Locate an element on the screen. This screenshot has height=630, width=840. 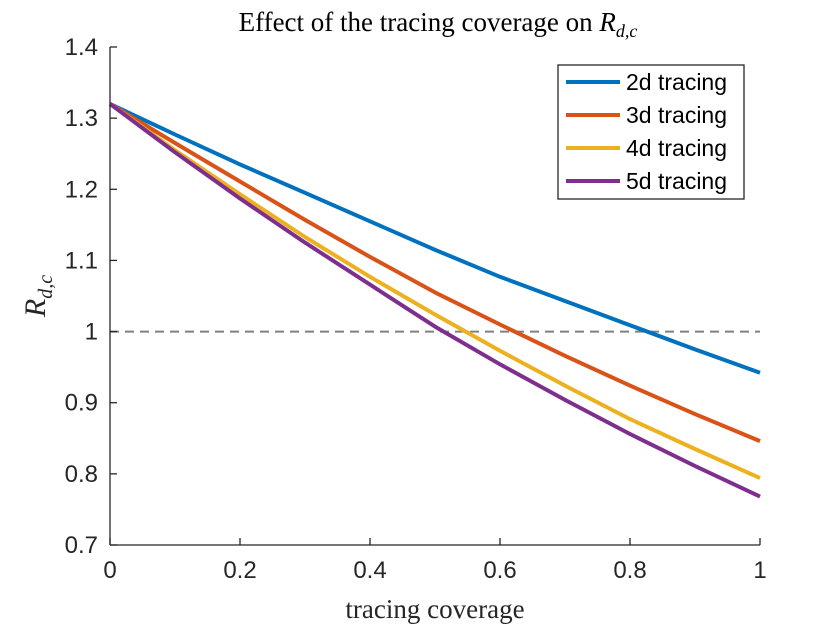
y-axis-label-symbol: R is located at coordinates (35, 308).